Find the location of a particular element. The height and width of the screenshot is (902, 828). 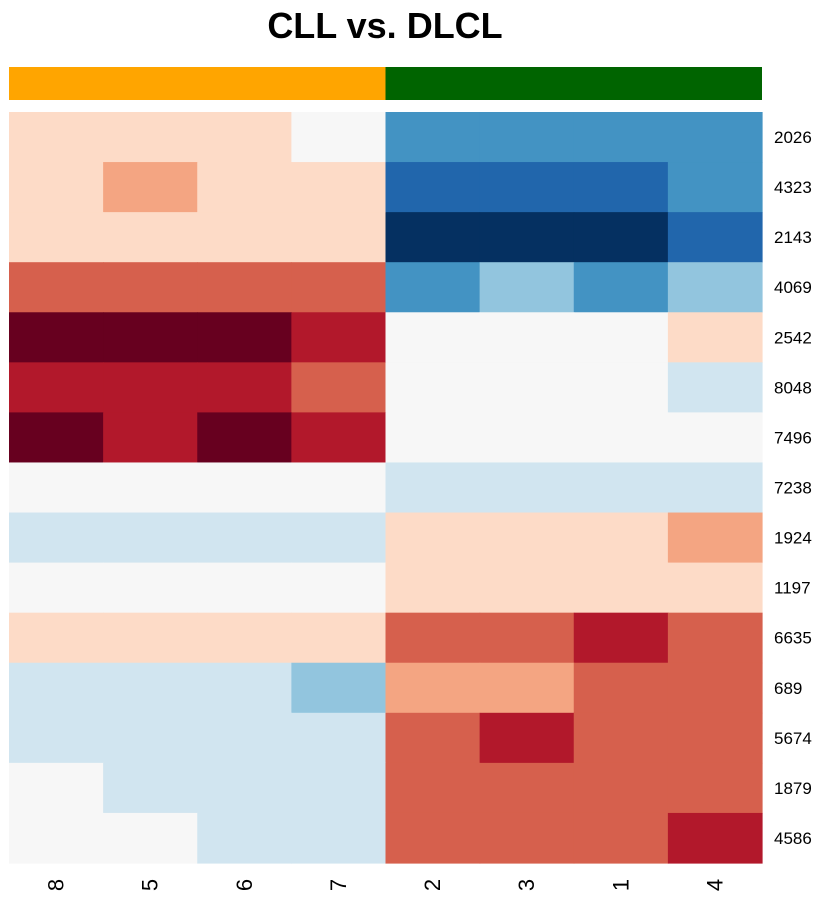

column-label: 4 is located at coordinates (714, 885).